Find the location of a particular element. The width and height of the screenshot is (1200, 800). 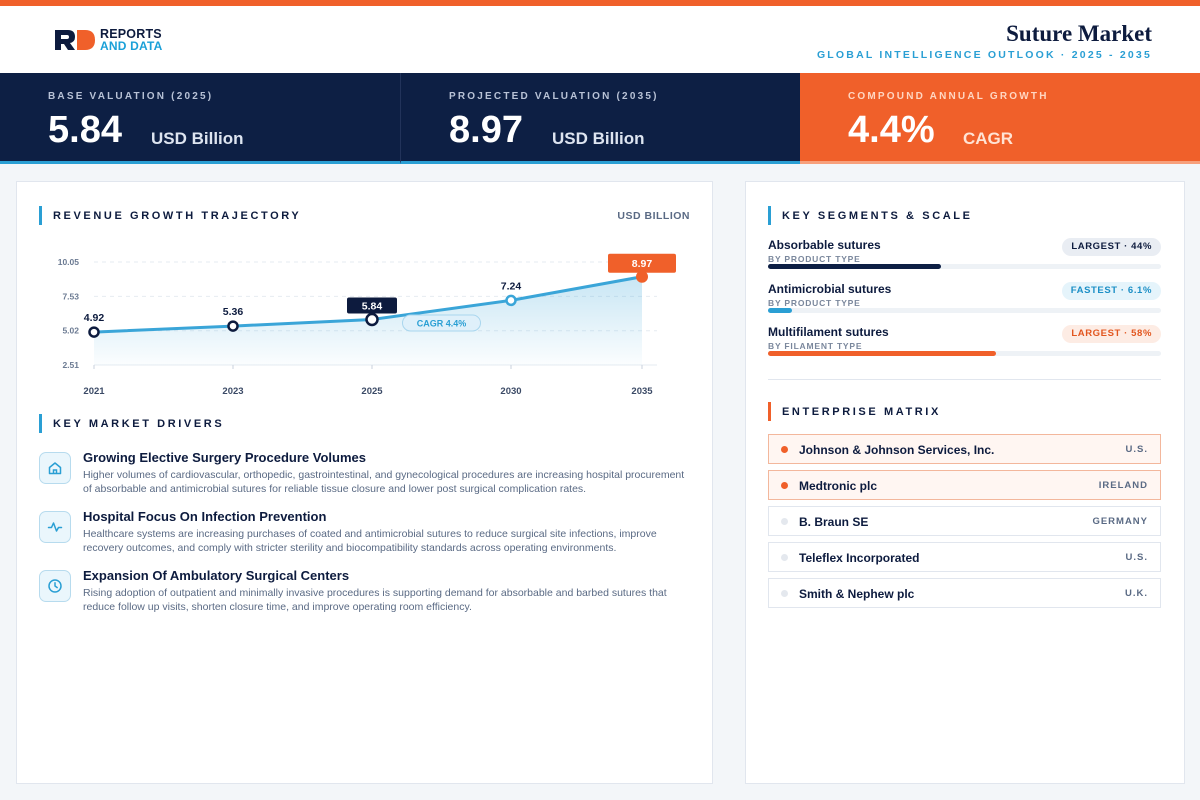

driver-title: Expansion Of Ambulatory Surgical Centers is located at coordinates (216, 575).